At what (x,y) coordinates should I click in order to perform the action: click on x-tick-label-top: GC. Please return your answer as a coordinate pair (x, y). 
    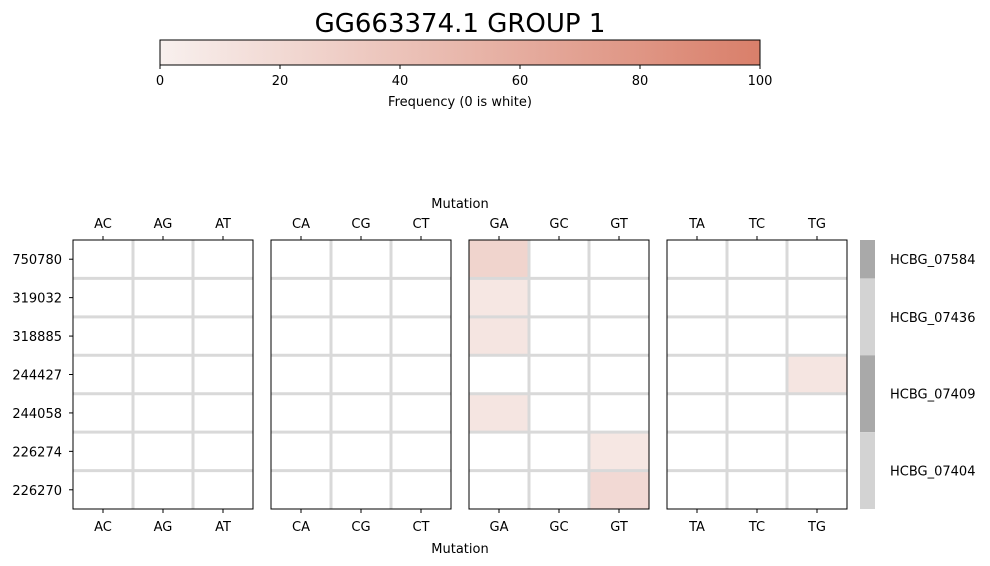
    Looking at the image, I should click on (558, 224).